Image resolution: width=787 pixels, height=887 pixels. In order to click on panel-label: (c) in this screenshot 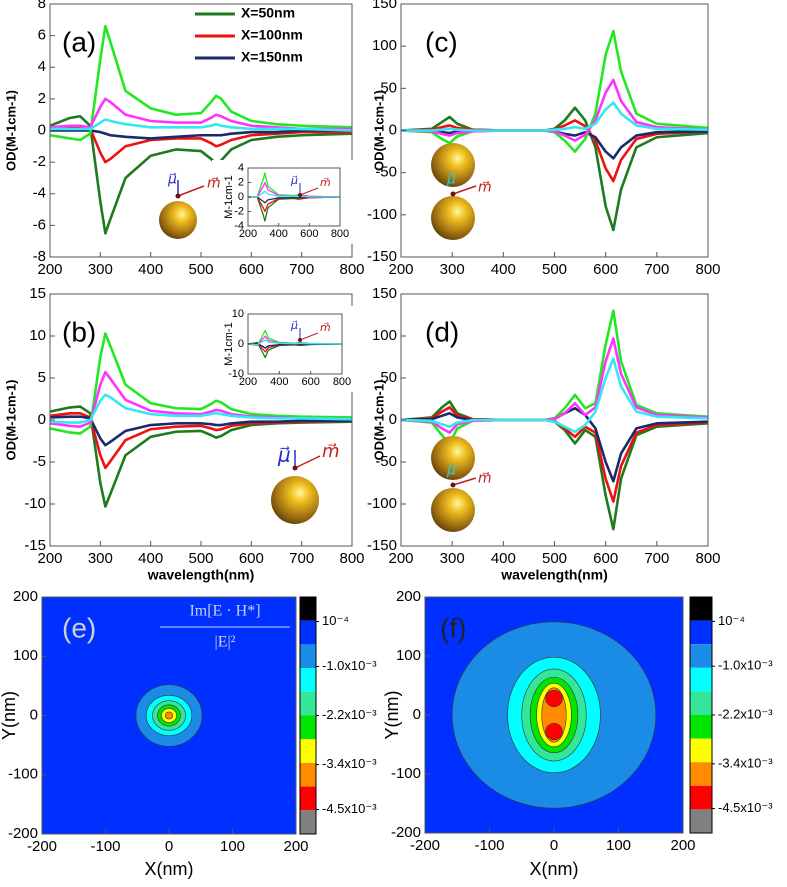, I will do `click(441, 41)`.